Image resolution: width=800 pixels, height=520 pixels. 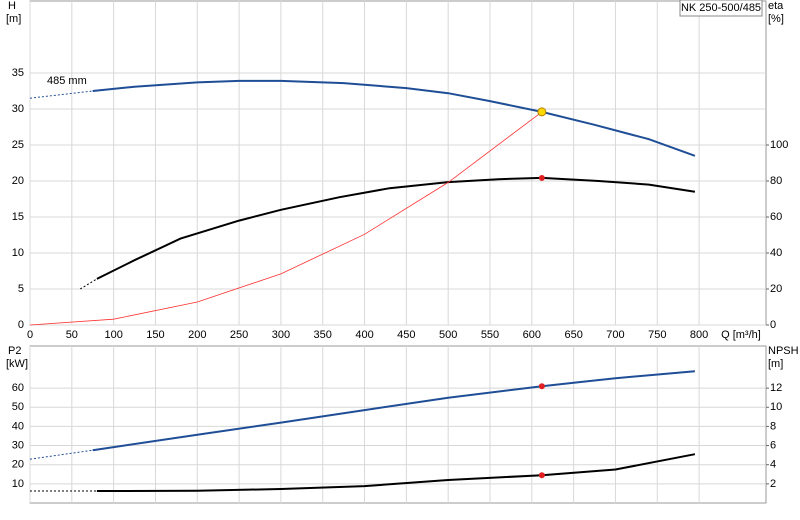 What do you see at coordinates (18, 145) in the screenshot?
I see `y-tick-label: 25` at bounding box center [18, 145].